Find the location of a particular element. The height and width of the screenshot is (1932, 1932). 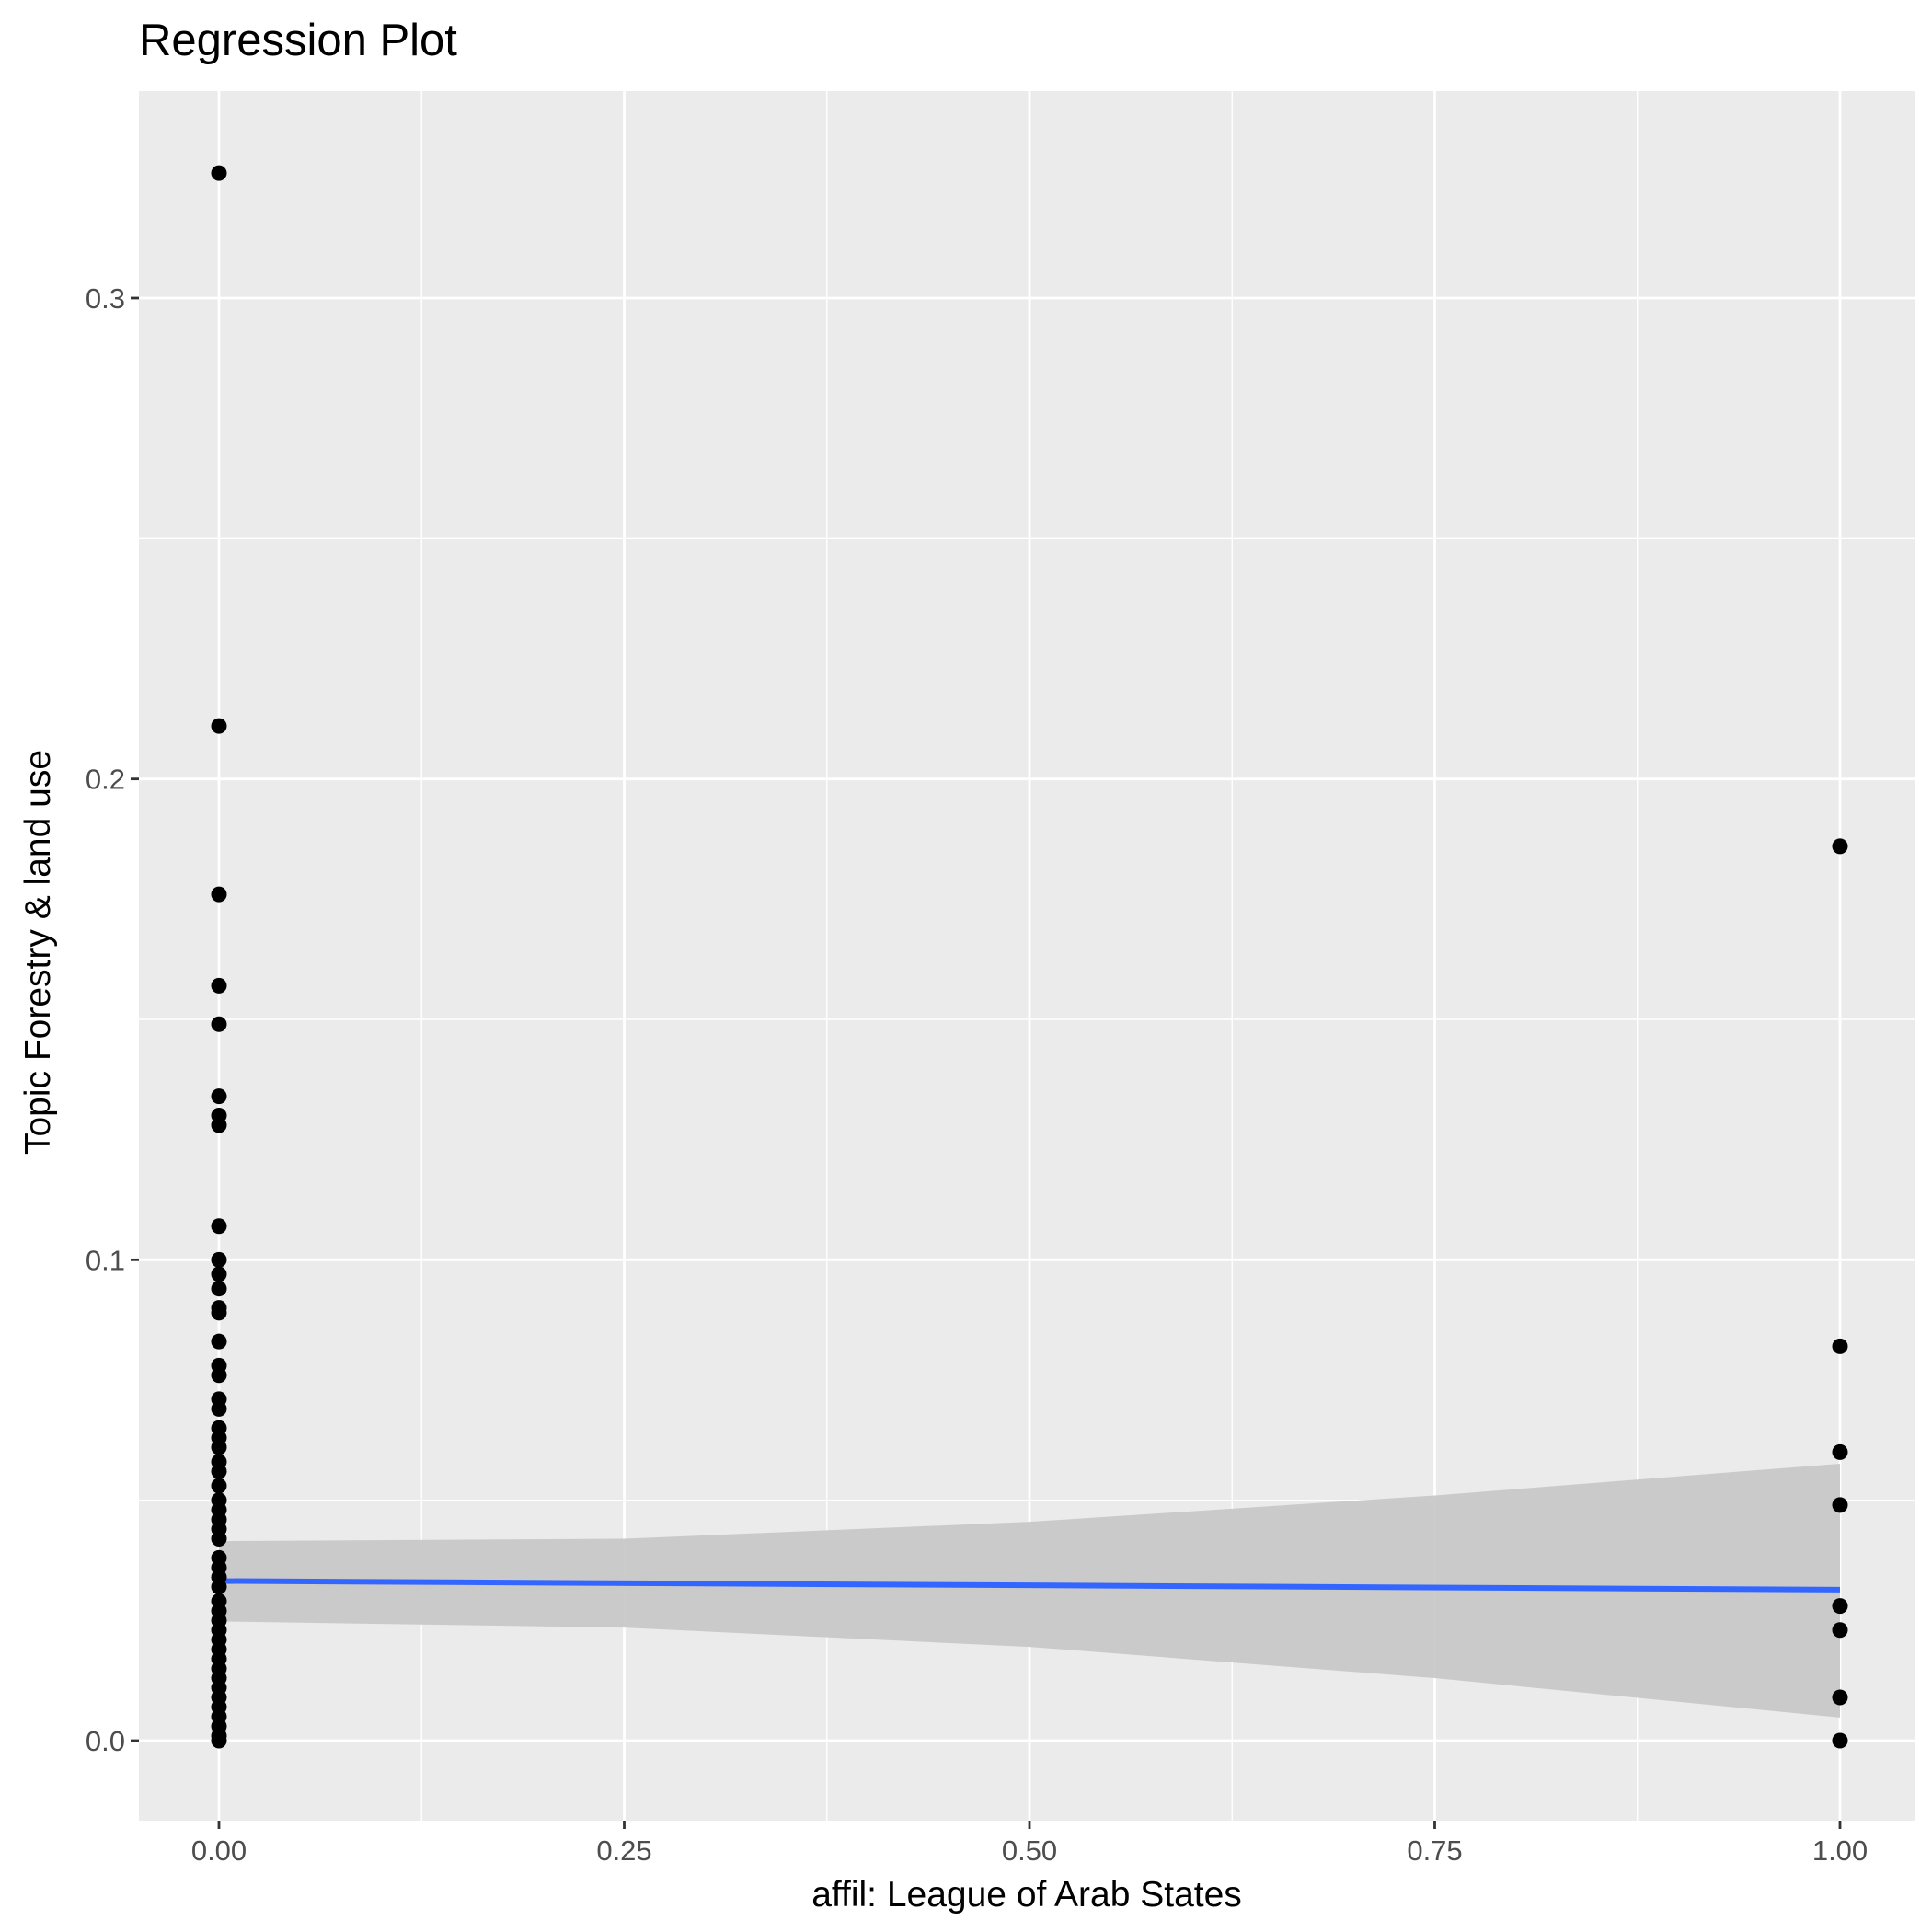

confidence-band-layer is located at coordinates (1029, 1590).